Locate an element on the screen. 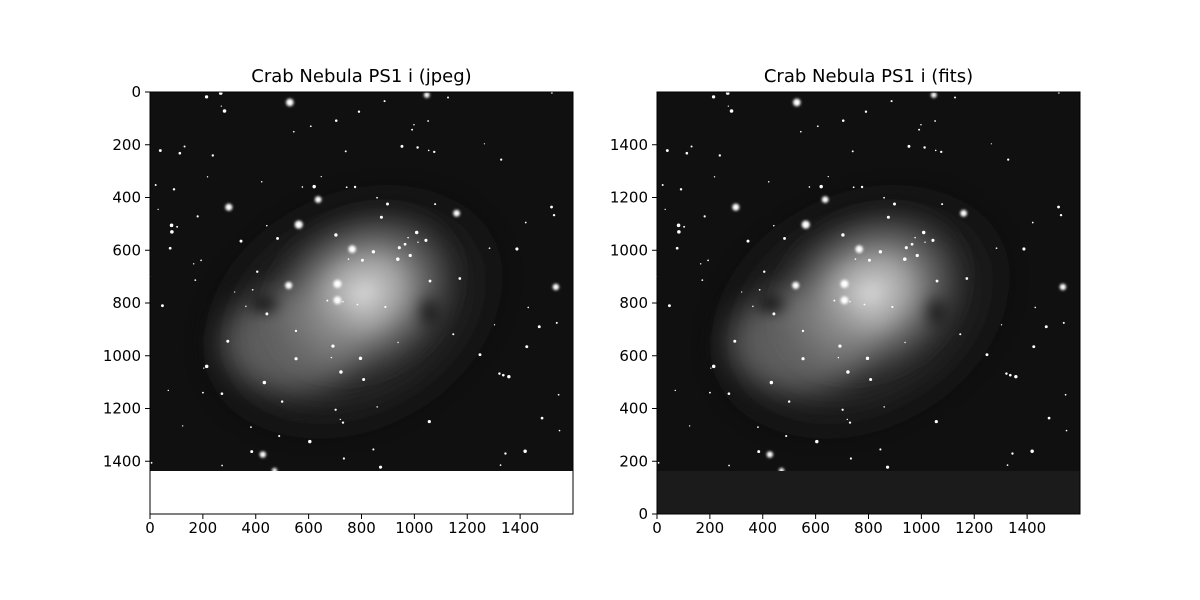  panel-title: Crab Nebula PS1 i (fits) is located at coordinates (868, 76).